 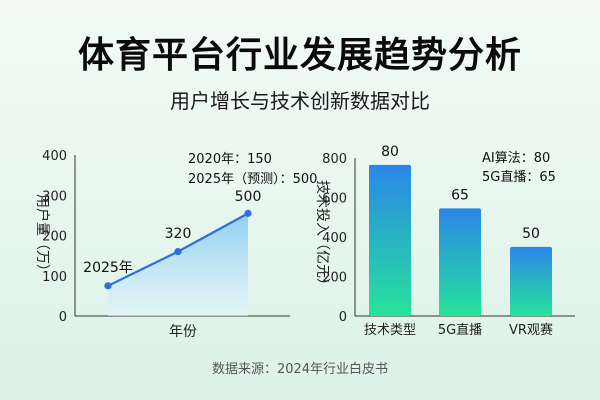 What do you see at coordinates (183, 332) in the screenshot?
I see `x-axis-label: 年份` at bounding box center [183, 332].